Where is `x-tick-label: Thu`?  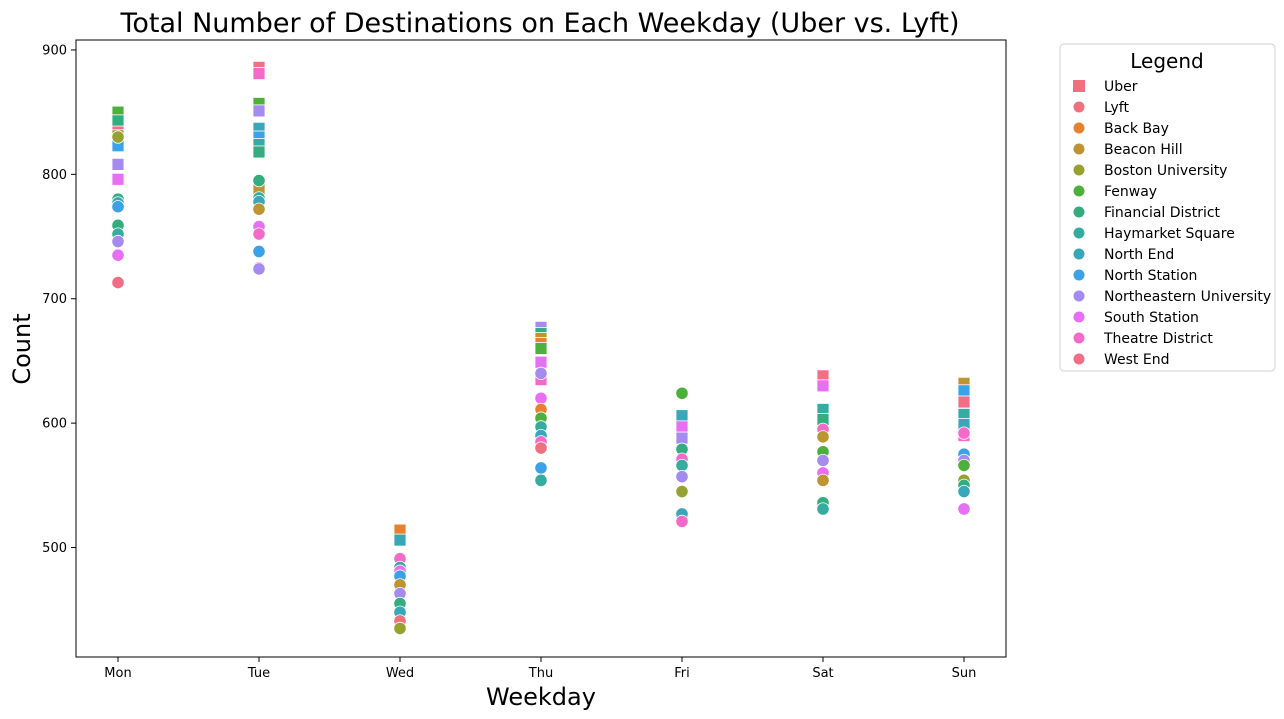
x-tick-label: Thu is located at coordinates (540, 673).